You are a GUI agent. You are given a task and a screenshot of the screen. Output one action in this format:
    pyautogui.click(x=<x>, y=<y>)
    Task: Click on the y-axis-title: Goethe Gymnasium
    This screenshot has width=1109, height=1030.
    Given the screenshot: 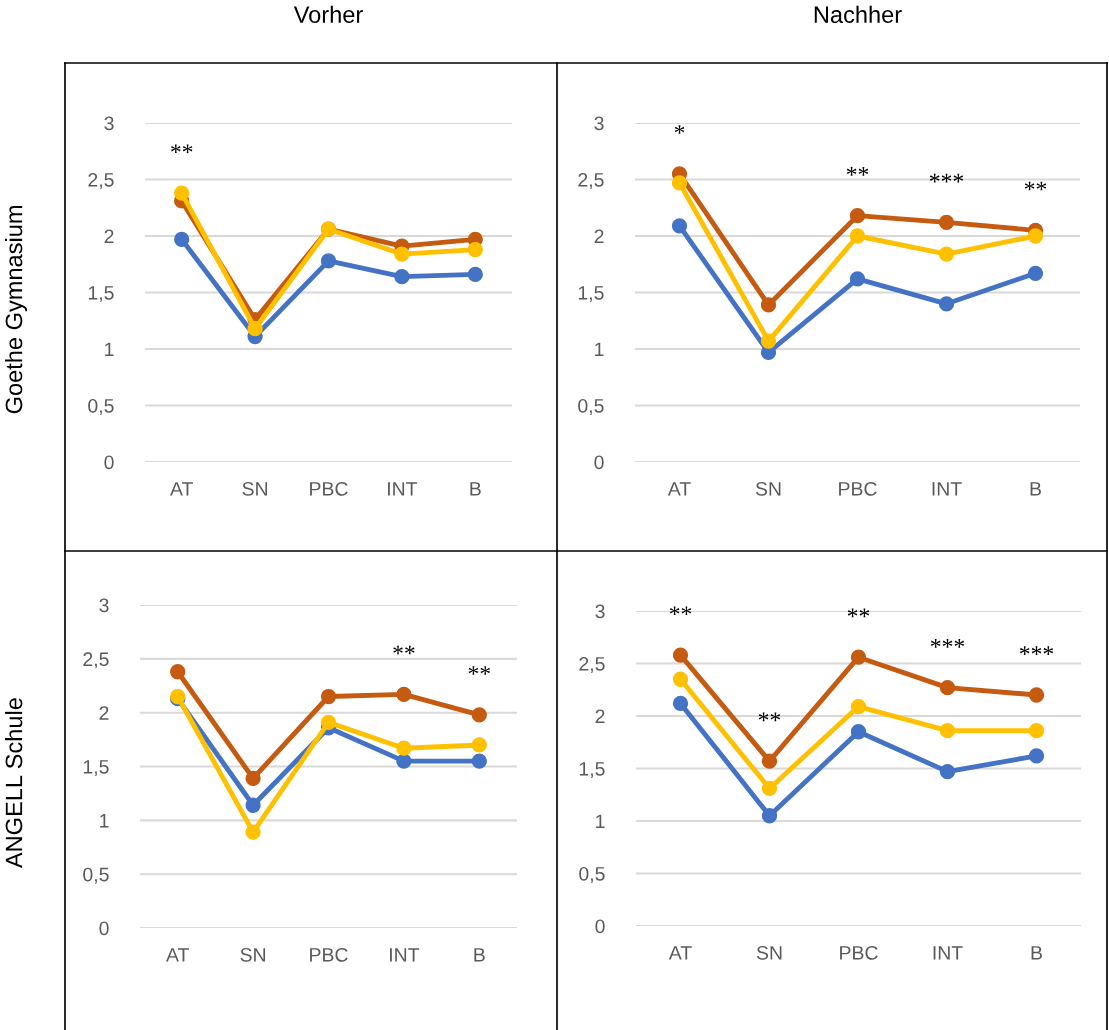 What is the action you would take?
    pyautogui.click(x=15, y=310)
    